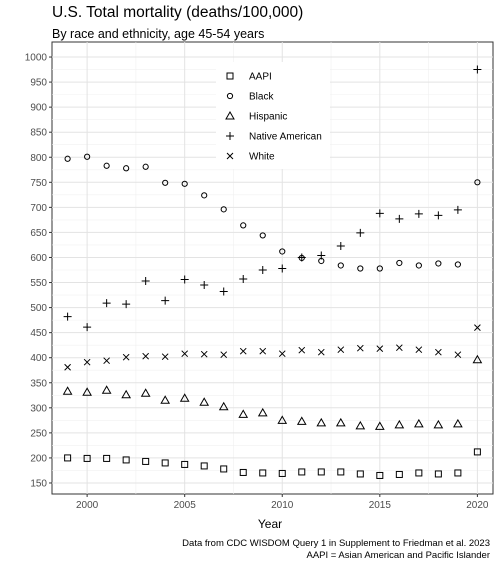 The image size is (500, 565). I want to click on series-hispanic, so click(272, 392).